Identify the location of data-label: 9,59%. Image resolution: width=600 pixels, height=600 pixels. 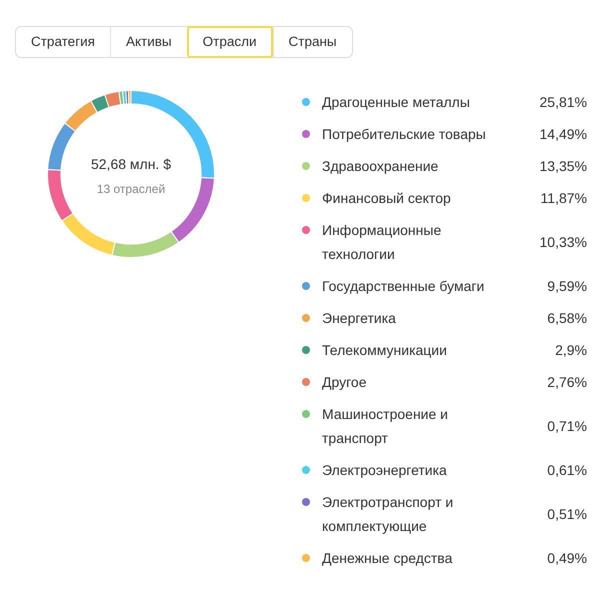
(567, 286).